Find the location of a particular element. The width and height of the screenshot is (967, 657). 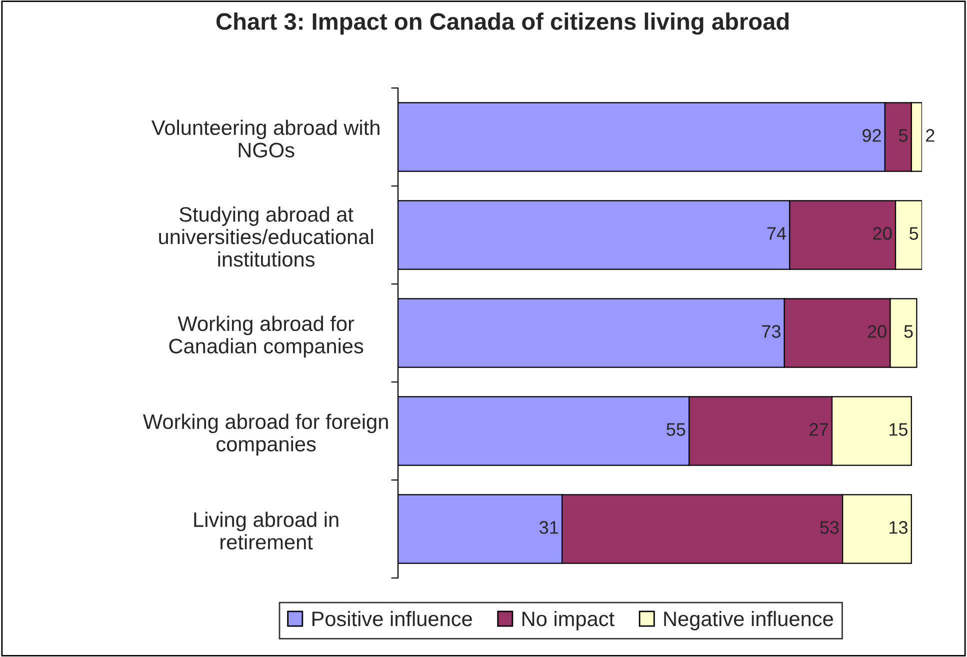

data-label: 53 is located at coordinates (829, 527).